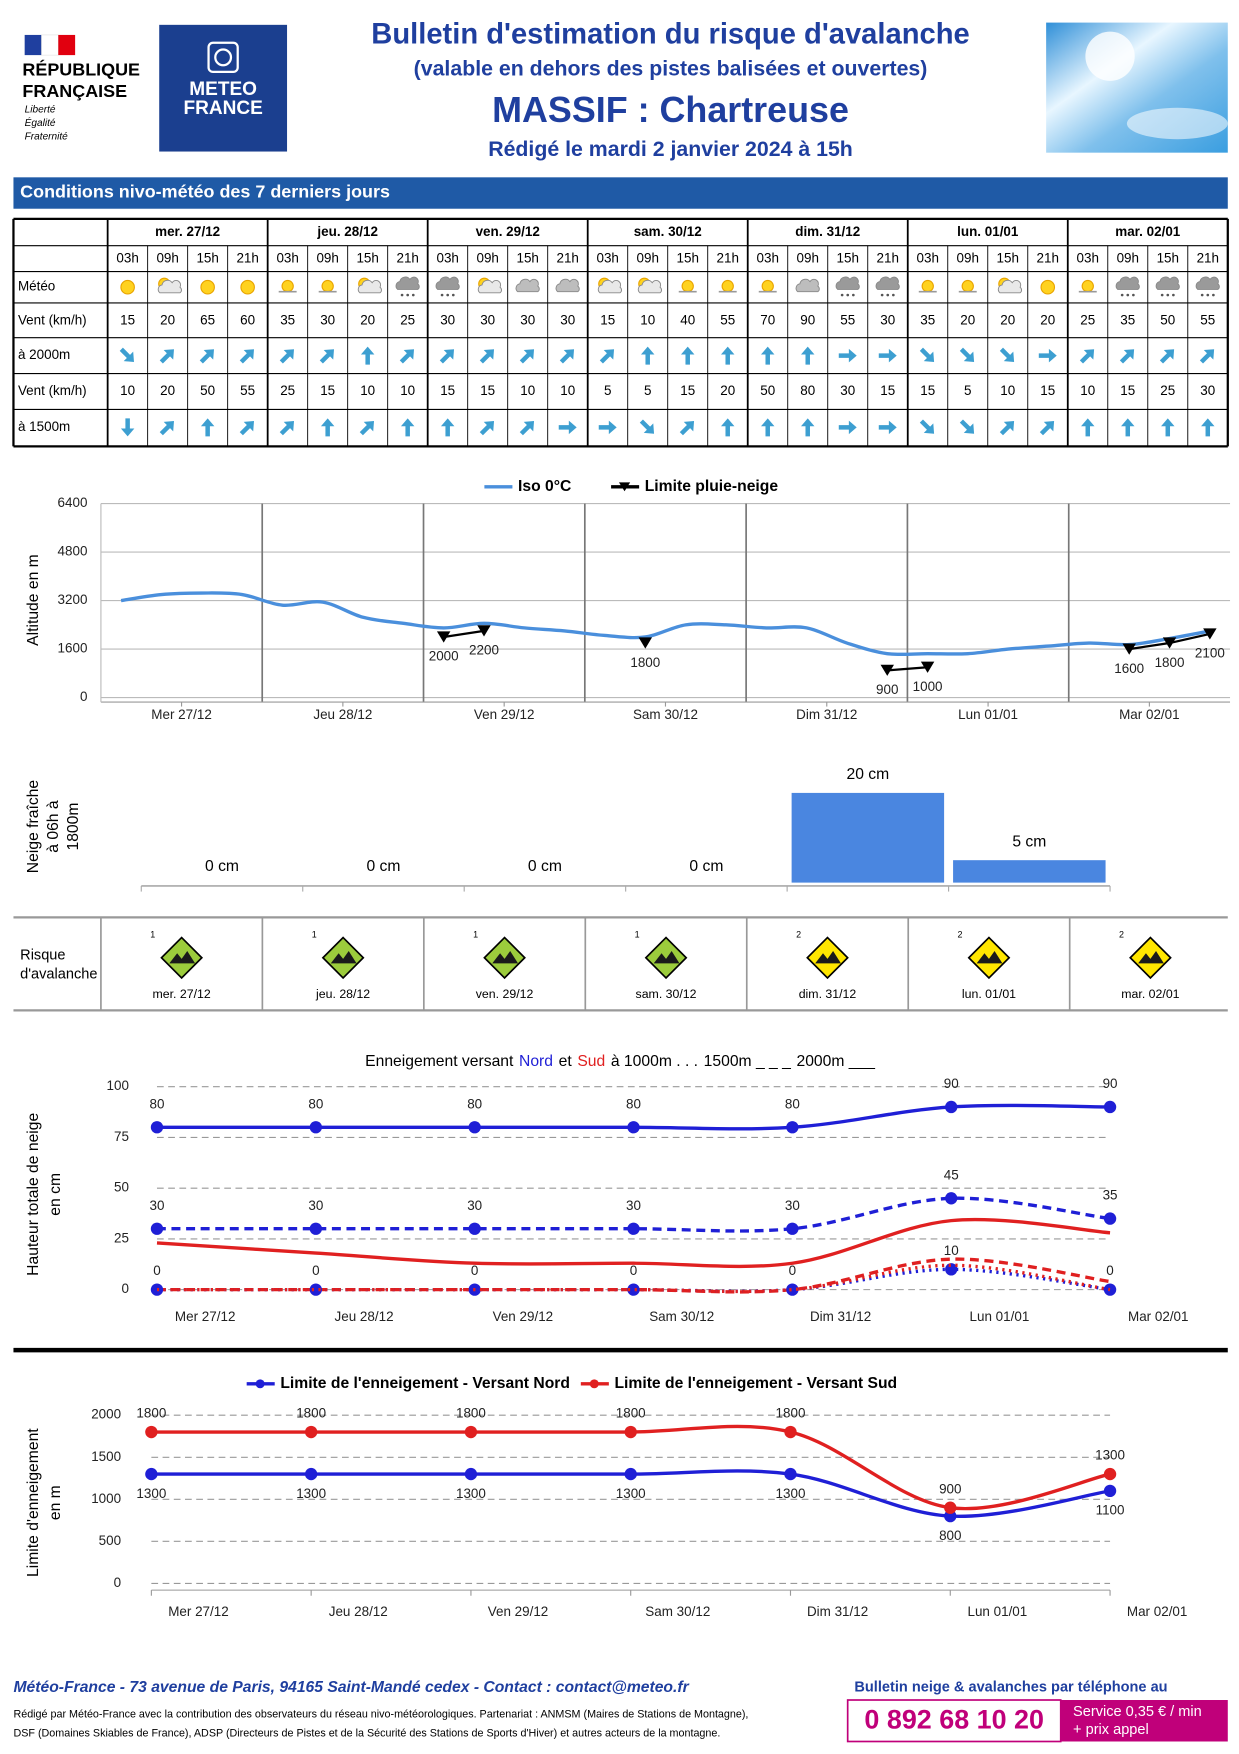 Image resolution: width=1239 pixels, height=1754 pixels. What do you see at coordinates (247, 390) in the screenshot?
I see `wind-speed: 55` at bounding box center [247, 390].